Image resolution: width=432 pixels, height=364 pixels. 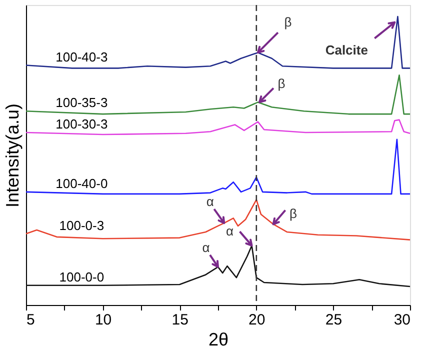 I want to click on y-axis-title: Intensity(a.u), so click(x=12, y=155).